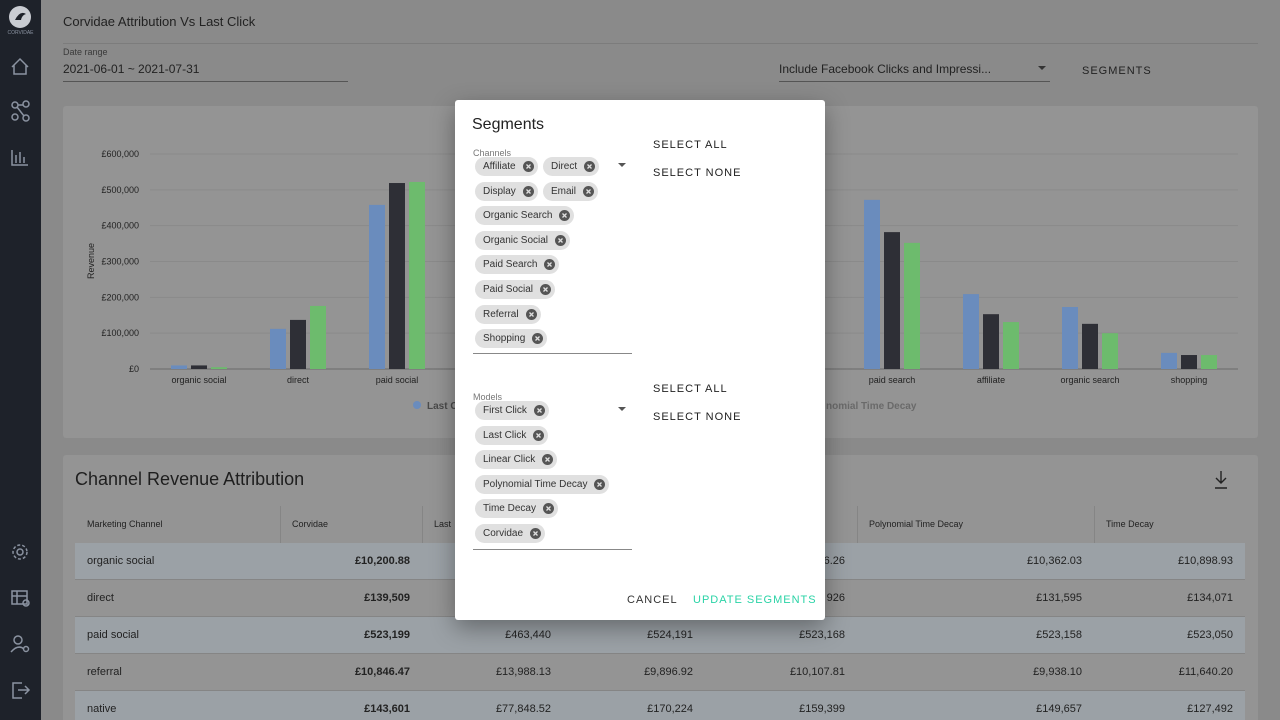 This screenshot has height=720, width=1280. I want to click on chip: Linear Click, so click(516, 460).